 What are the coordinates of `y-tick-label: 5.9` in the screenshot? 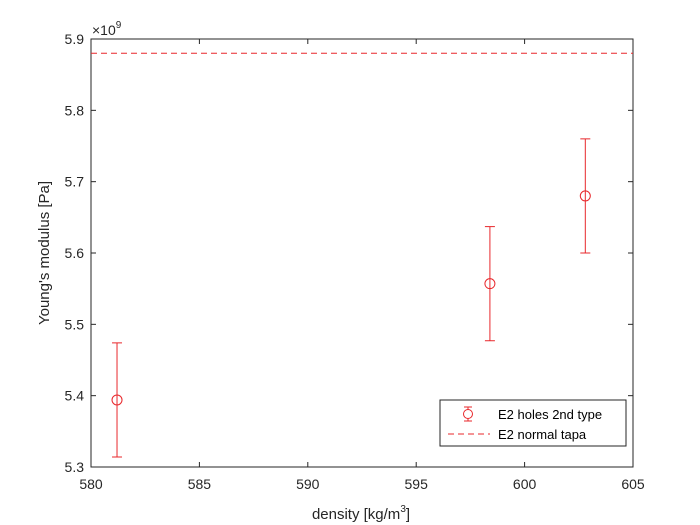 It's located at (75, 39).